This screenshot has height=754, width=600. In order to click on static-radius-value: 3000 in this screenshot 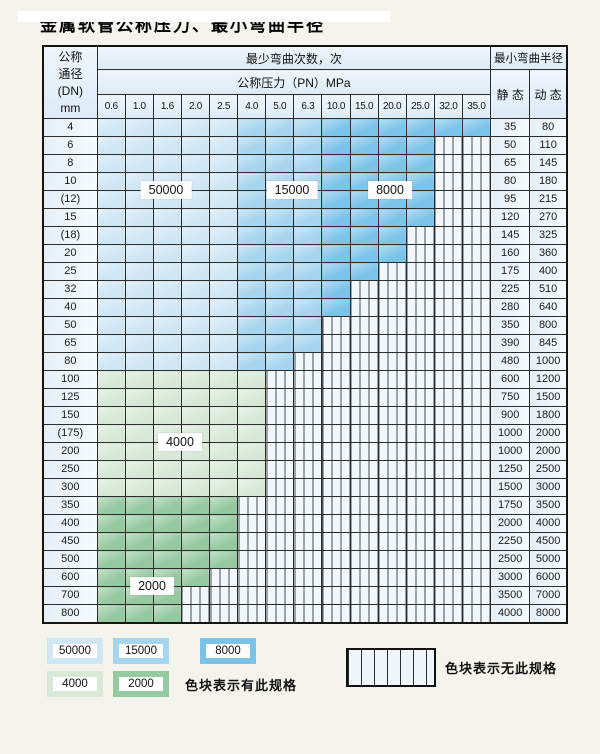, I will do `click(510, 577)`.